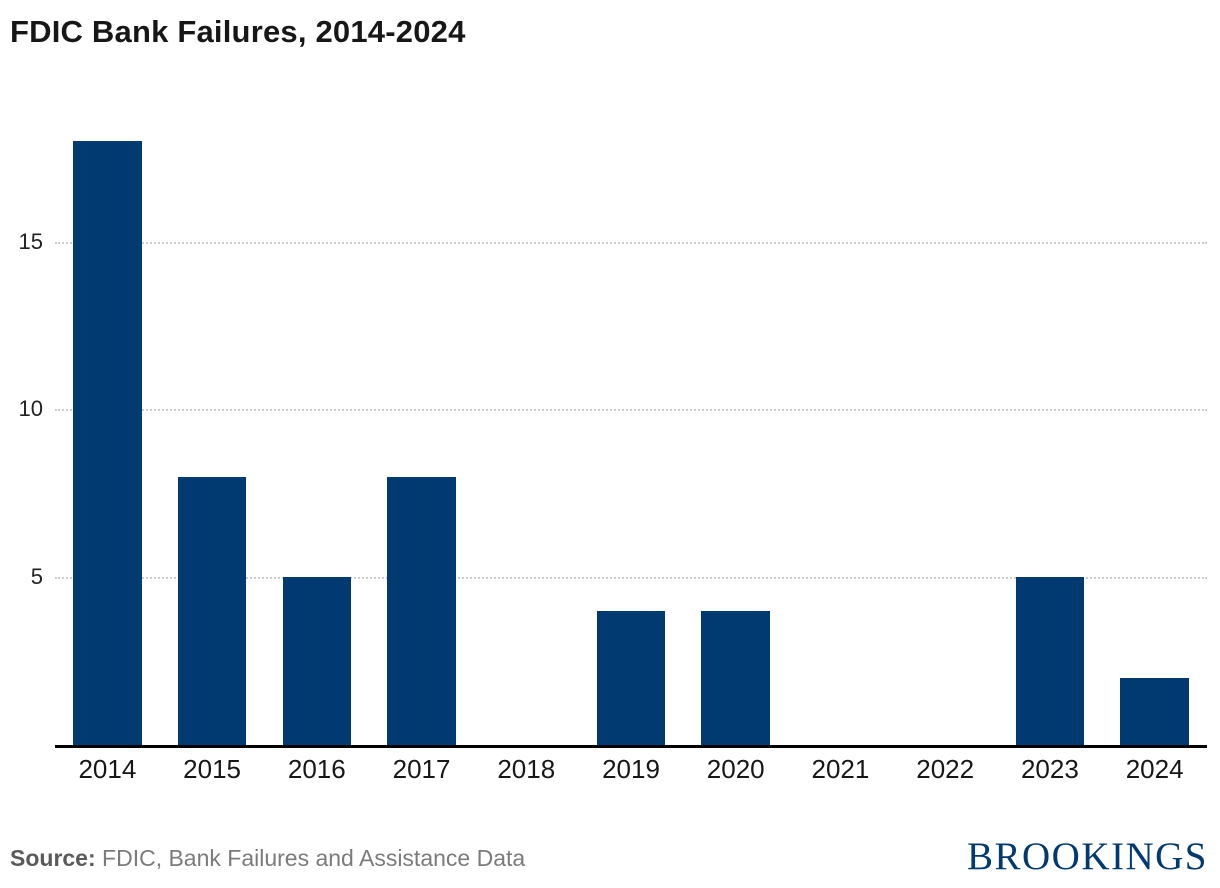 The width and height of the screenshot is (1220, 888). I want to click on bar-2014, so click(107, 443).